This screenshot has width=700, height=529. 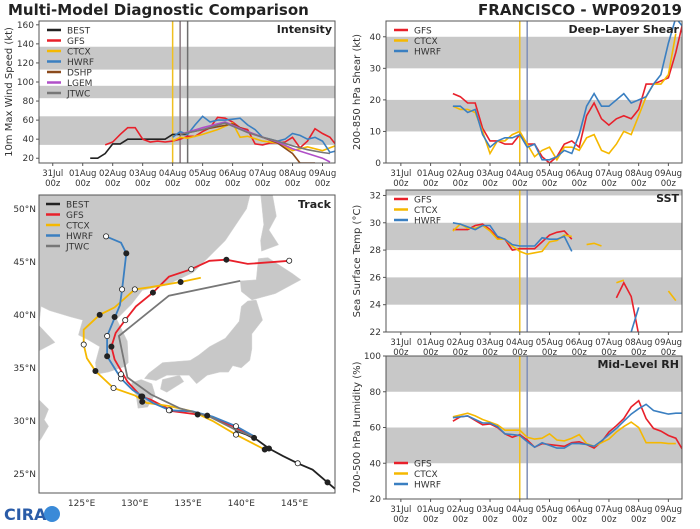 I want to click on legend-label: HWRF, so click(x=427, y=53).